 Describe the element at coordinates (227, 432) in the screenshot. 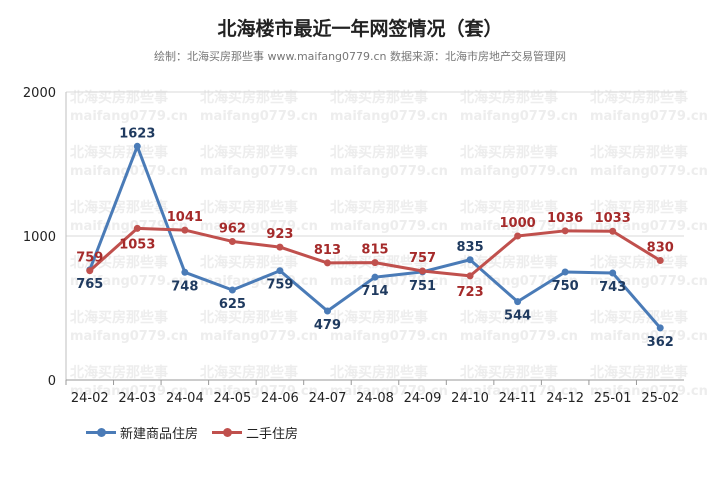

I see `legend-marker-second` at that location.